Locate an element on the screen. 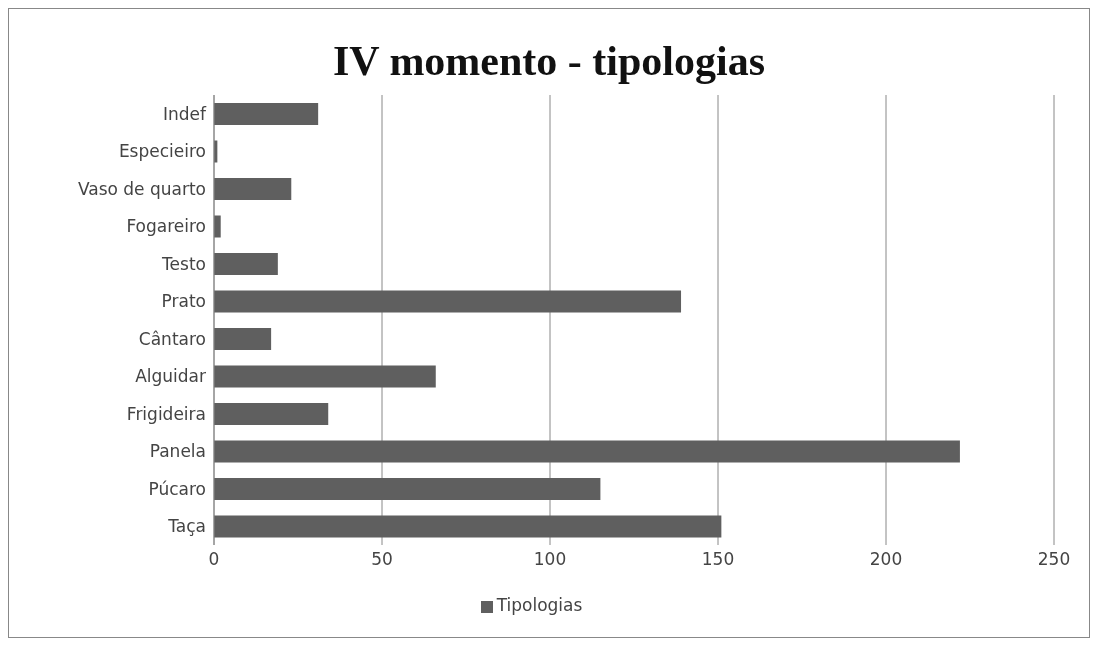 The image size is (1098, 648). y-tick-label: Cântaro is located at coordinates (172, 338).